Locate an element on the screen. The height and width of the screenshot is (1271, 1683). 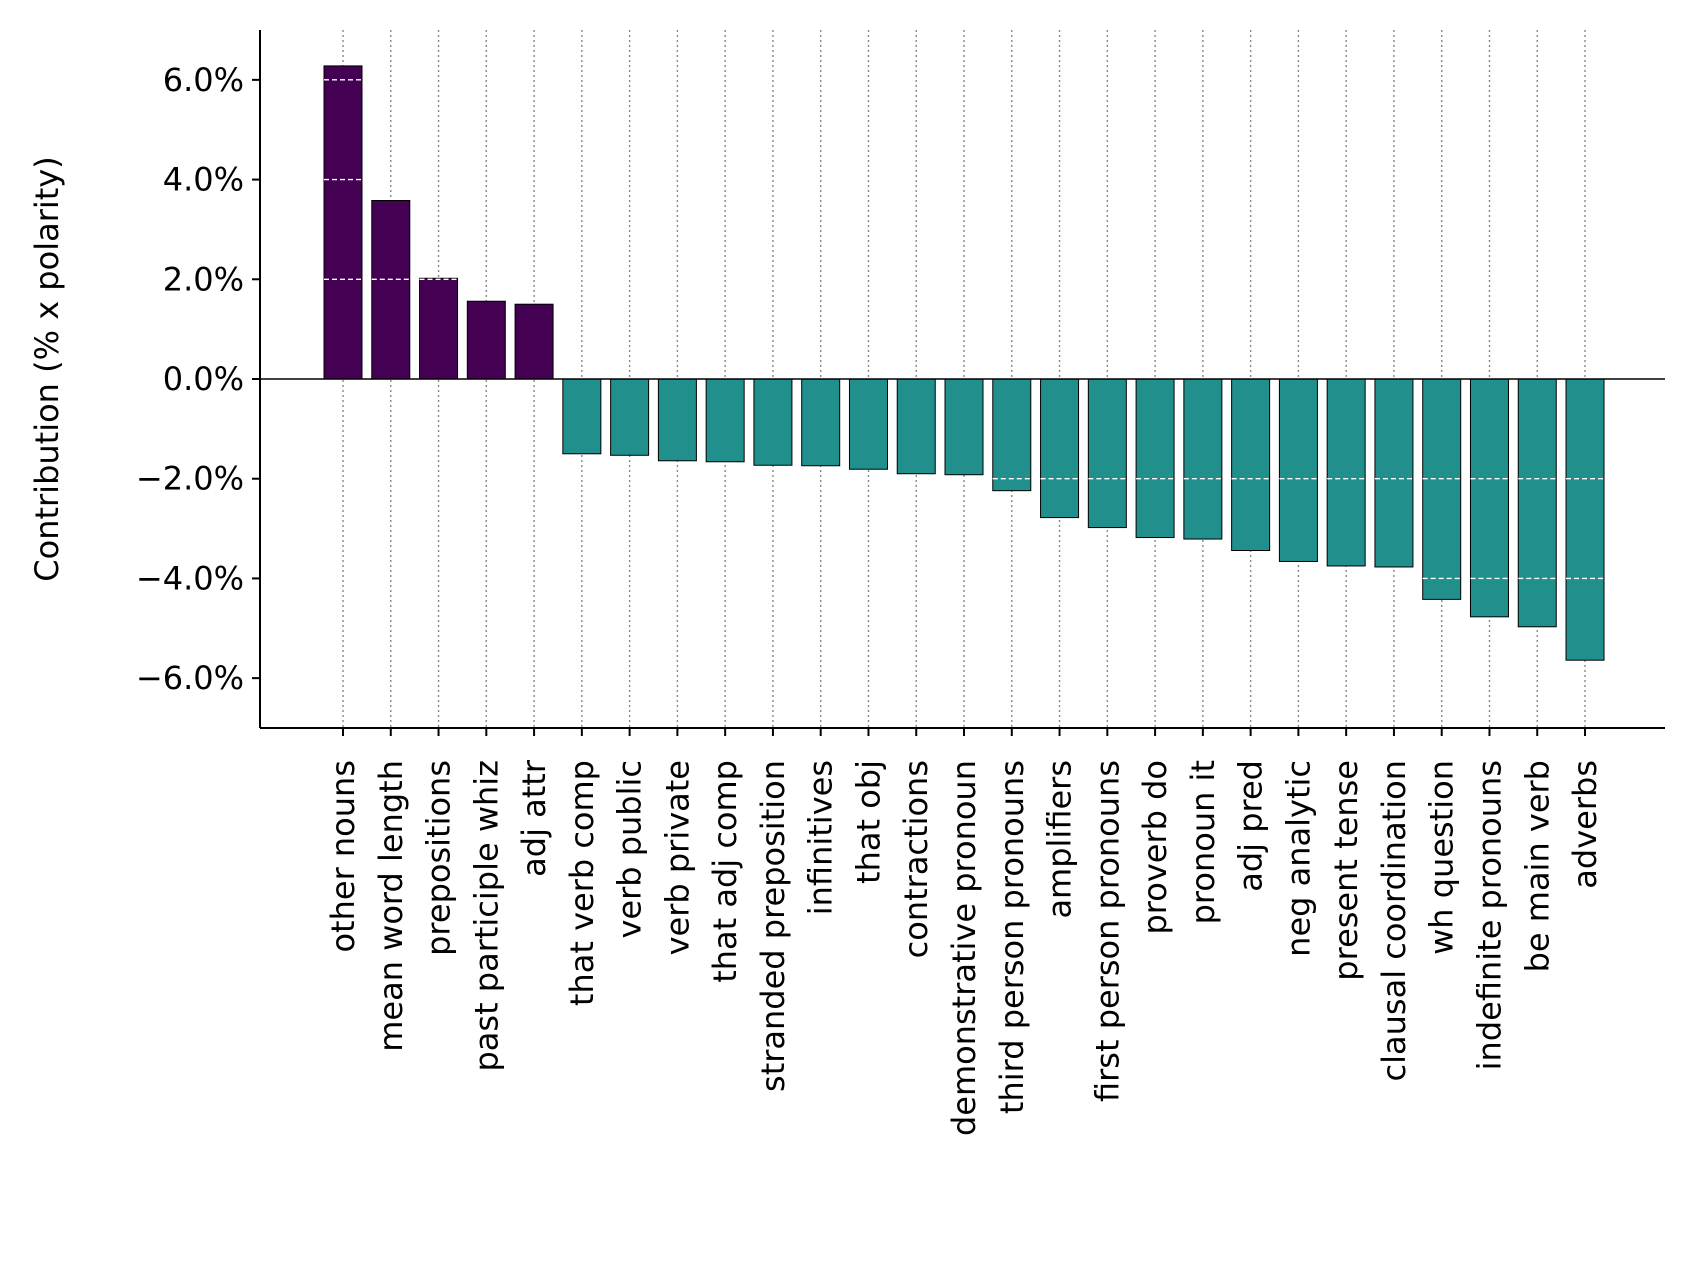
x-tick-label: clausal coordination is located at coordinates (1394, 920).